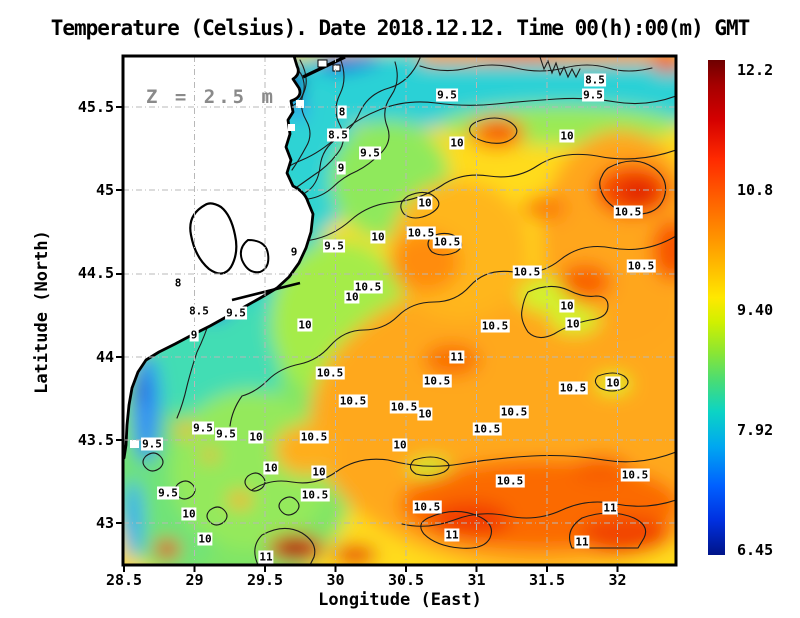 The height and width of the screenshot is (618, 800). I want to click on y-axis-label: Latitude (North), so click(42, 312).